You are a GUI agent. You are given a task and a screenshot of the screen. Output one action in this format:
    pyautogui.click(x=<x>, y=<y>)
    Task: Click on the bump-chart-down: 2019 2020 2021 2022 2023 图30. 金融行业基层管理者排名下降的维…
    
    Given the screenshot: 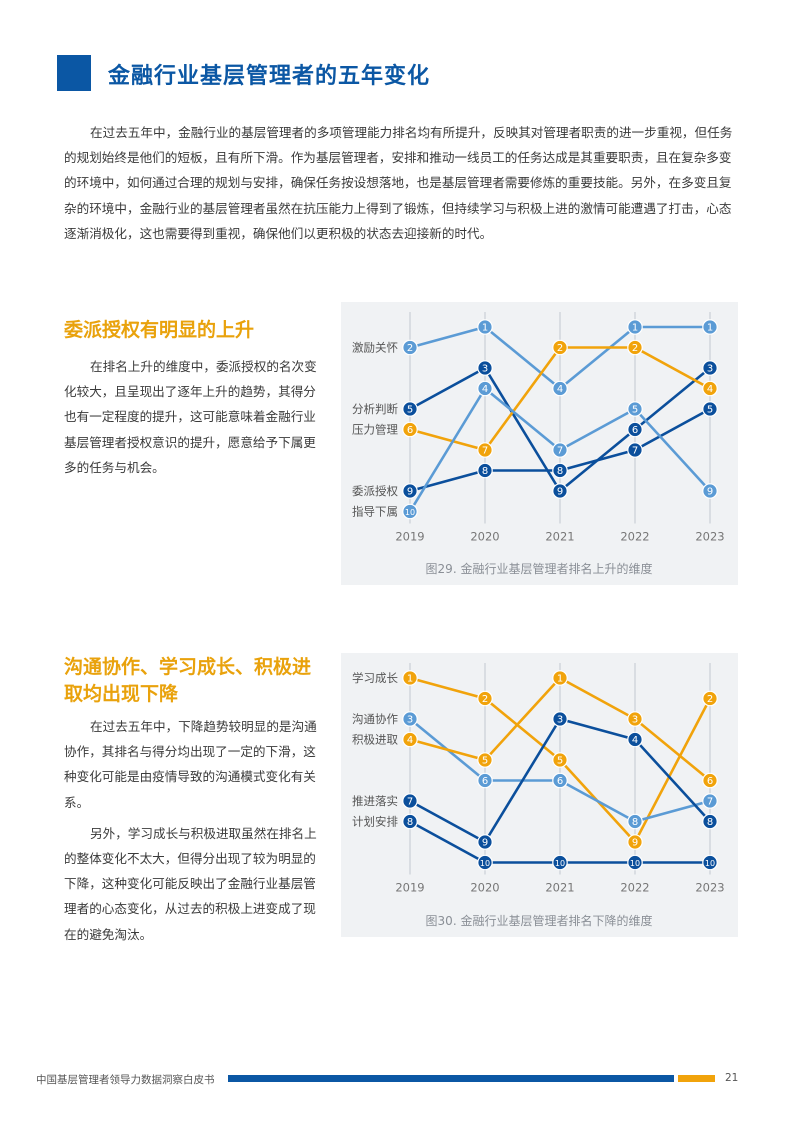 What is the action you would take?
    pyautogui.click(x=538, y=795)
    